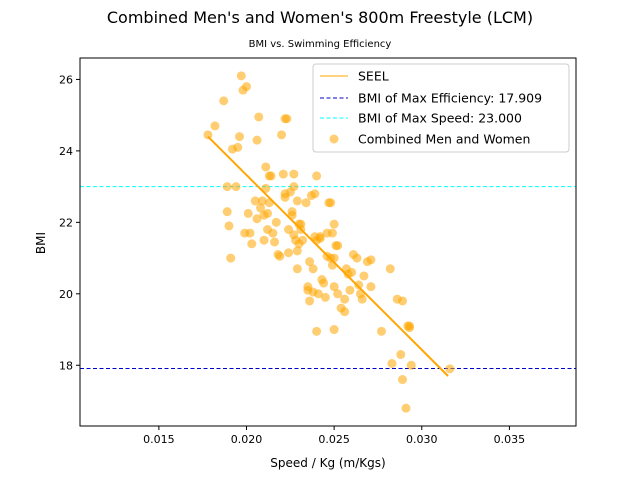  Describe the element at coordinates (440, 118) in the screenshot. I see `legend-speed-label: BMI of Max Speed: 23.000` at that location.